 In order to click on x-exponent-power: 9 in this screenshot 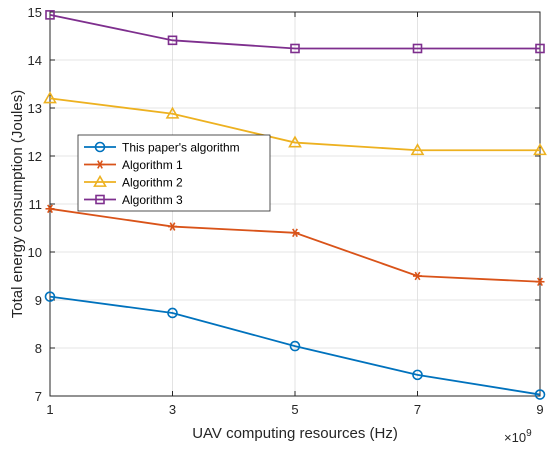, I will do `click(529, 433)`.